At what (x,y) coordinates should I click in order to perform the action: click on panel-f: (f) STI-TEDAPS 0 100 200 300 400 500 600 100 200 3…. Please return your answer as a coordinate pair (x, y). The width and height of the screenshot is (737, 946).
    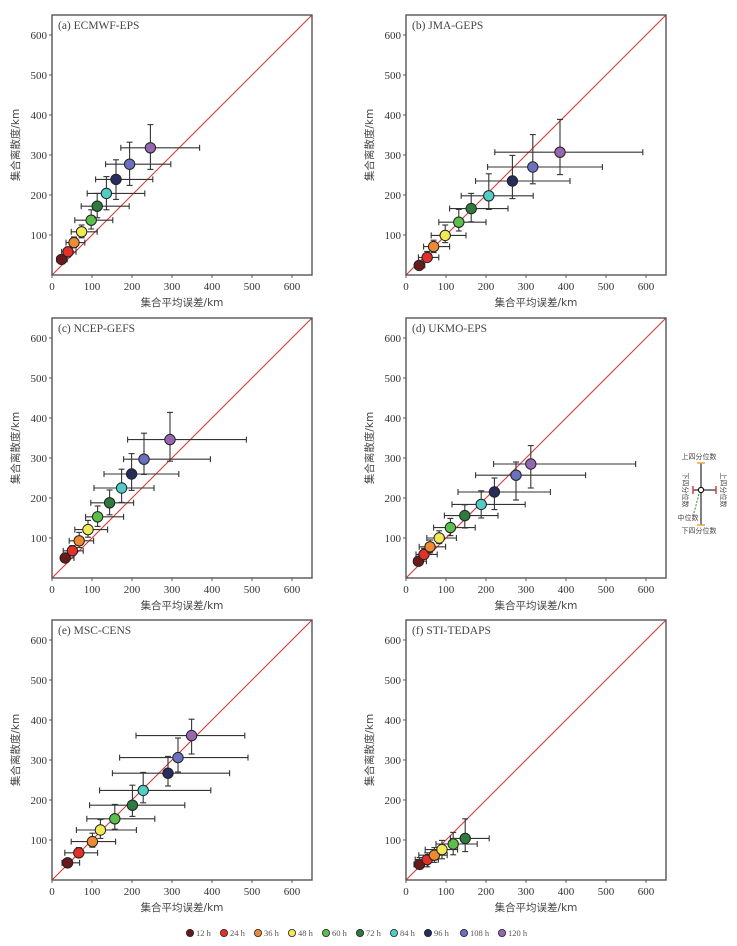
    Looking at the image, I should click on (515, 766).